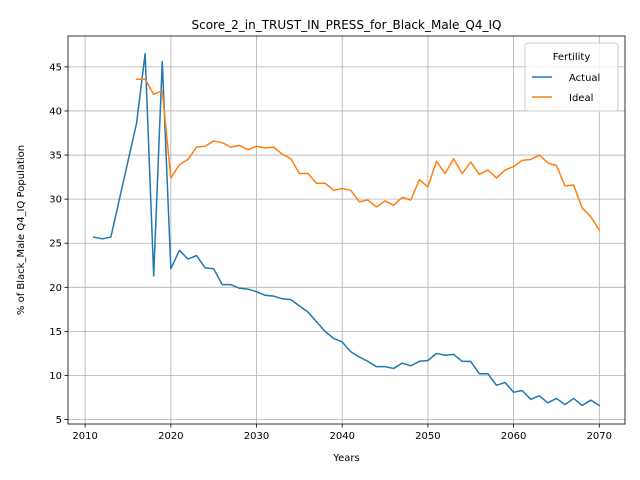 The image size is (640, 480). Describe the element at coordinates (341, 436) in the screenshot. I see `x-tick-label: 2040` at that location.